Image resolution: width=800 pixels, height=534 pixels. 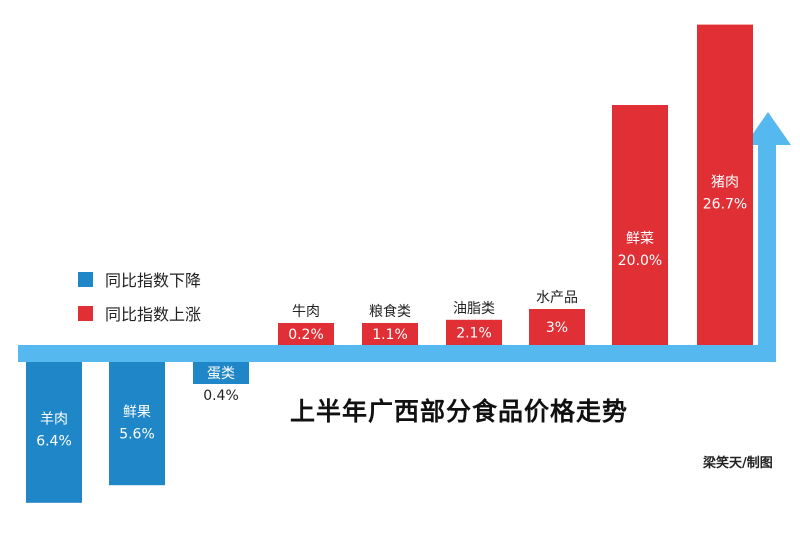 I want to click on bar-group: 鲜果 5.6%, so click(x=137, y=424).